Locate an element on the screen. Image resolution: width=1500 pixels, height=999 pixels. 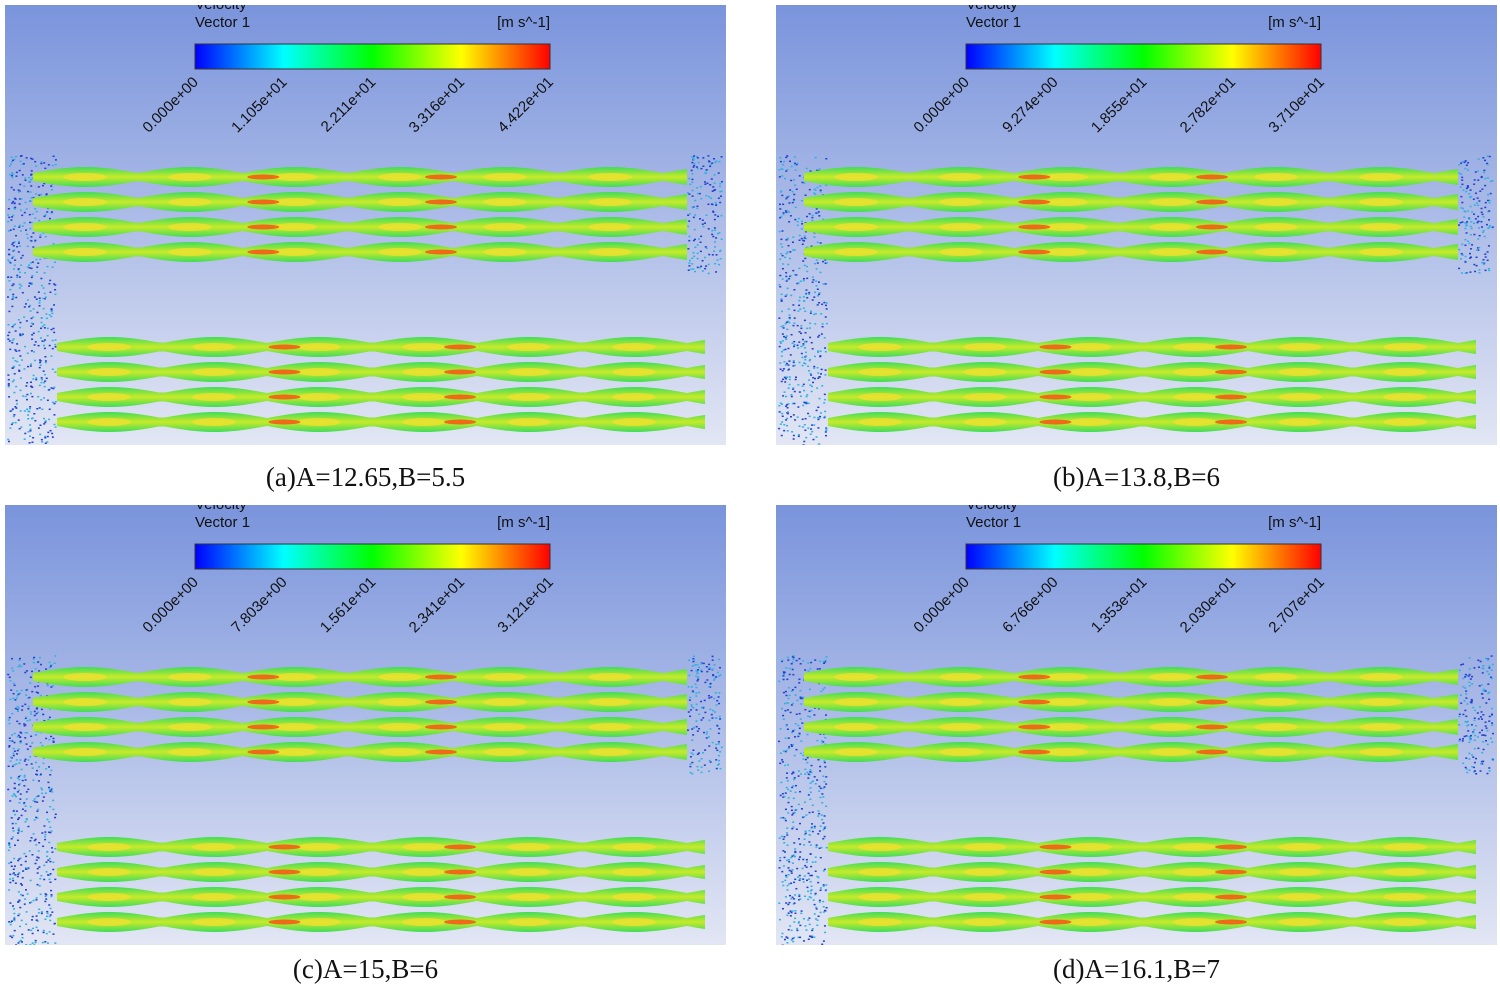
flow-band is located at coordinates (1131, 202).